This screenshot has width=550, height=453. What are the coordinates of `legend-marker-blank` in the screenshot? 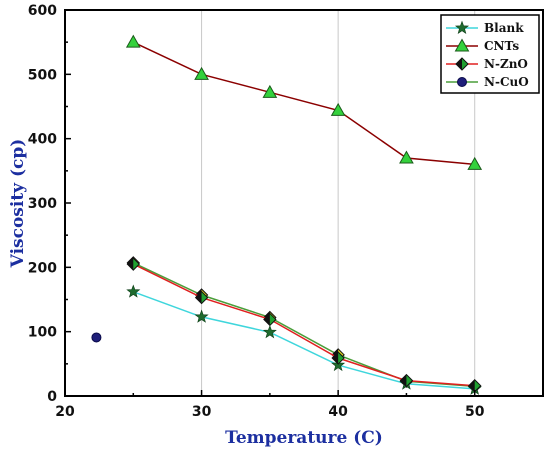 It's located at (462, 27).